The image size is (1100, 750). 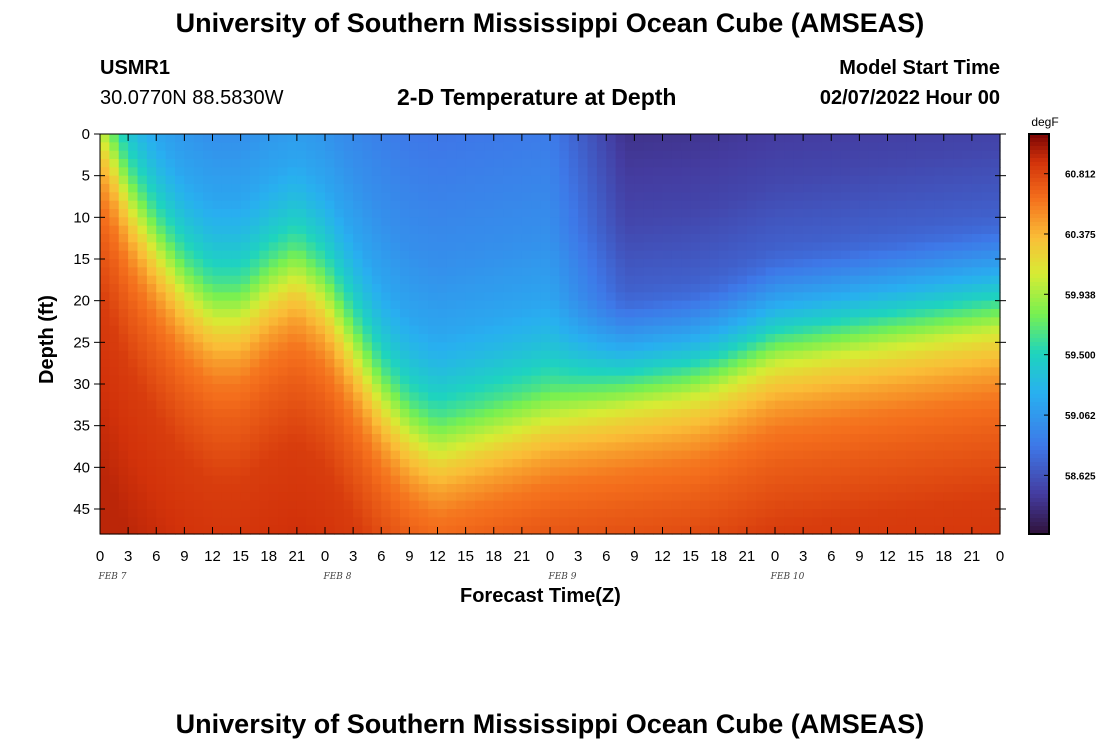 What do you see at coordinates (662, 556) in the screenshot?
I see `x-tick-label: 12` at bounding box center [662, 556].